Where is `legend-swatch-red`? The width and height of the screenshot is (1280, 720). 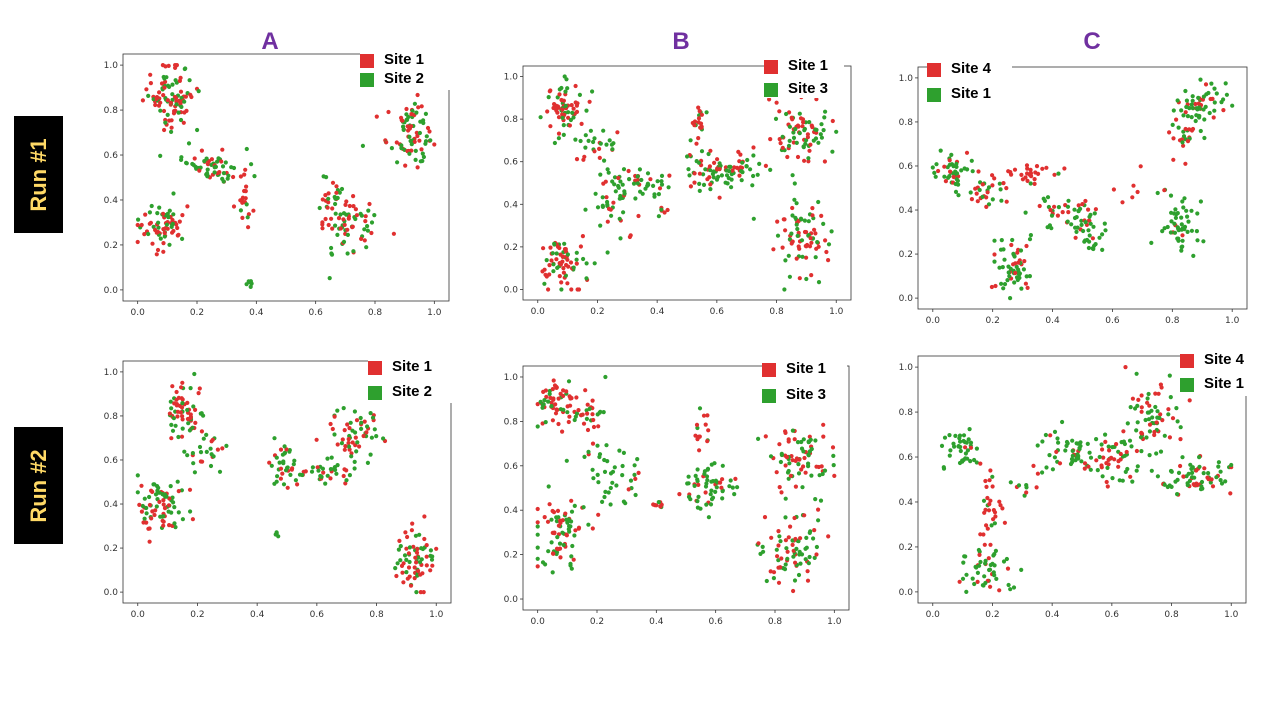 legend-swatch-red is located at coordinates (771, 67).